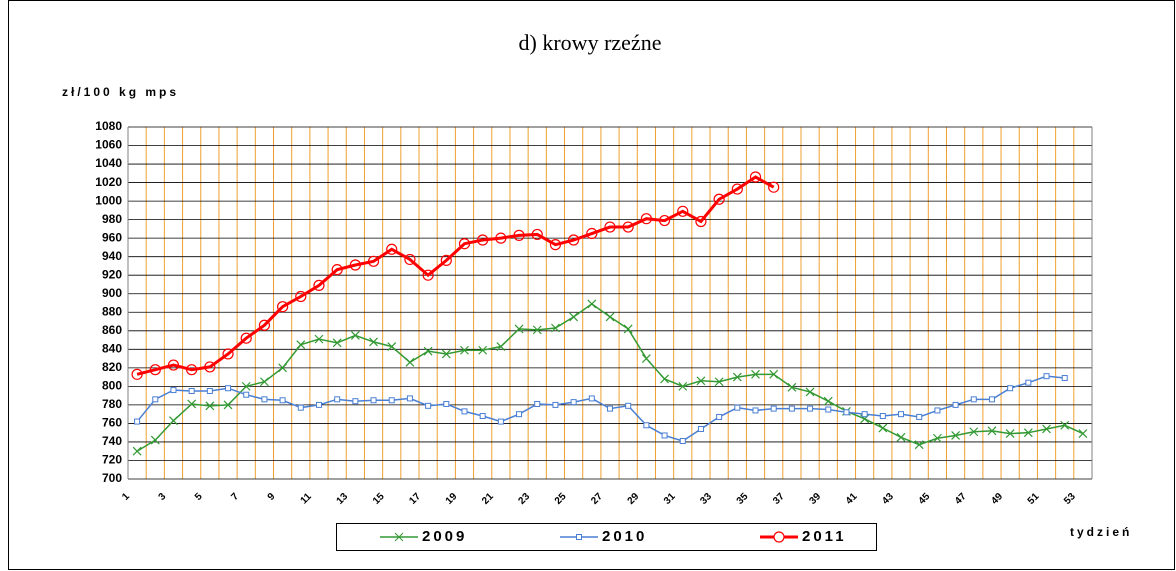 This screenshot has width=1176, height=571. Describe the element at coordinates (112, 256) in the screenshot. I see `y-tick-label: 940` at that location.